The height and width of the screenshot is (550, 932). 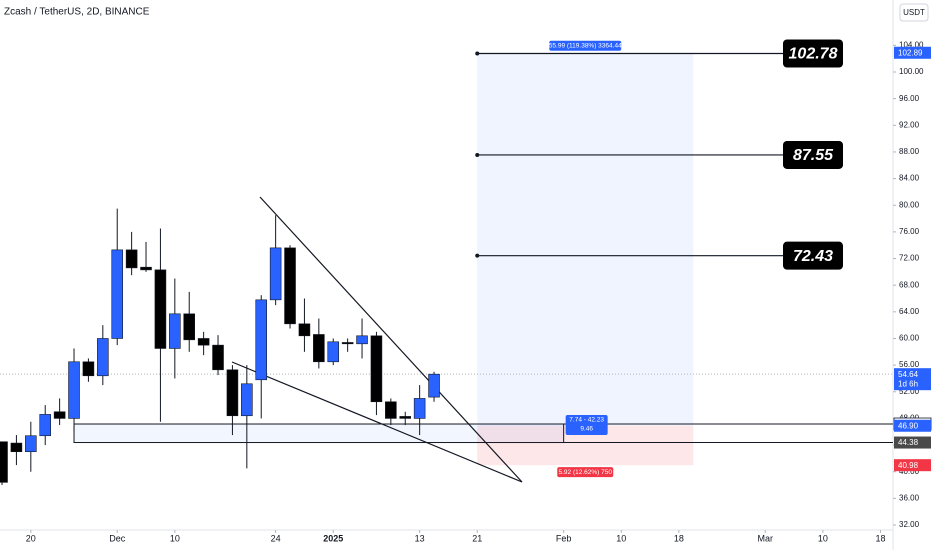 I want to click on currency-box, so click(x=914, y=12).